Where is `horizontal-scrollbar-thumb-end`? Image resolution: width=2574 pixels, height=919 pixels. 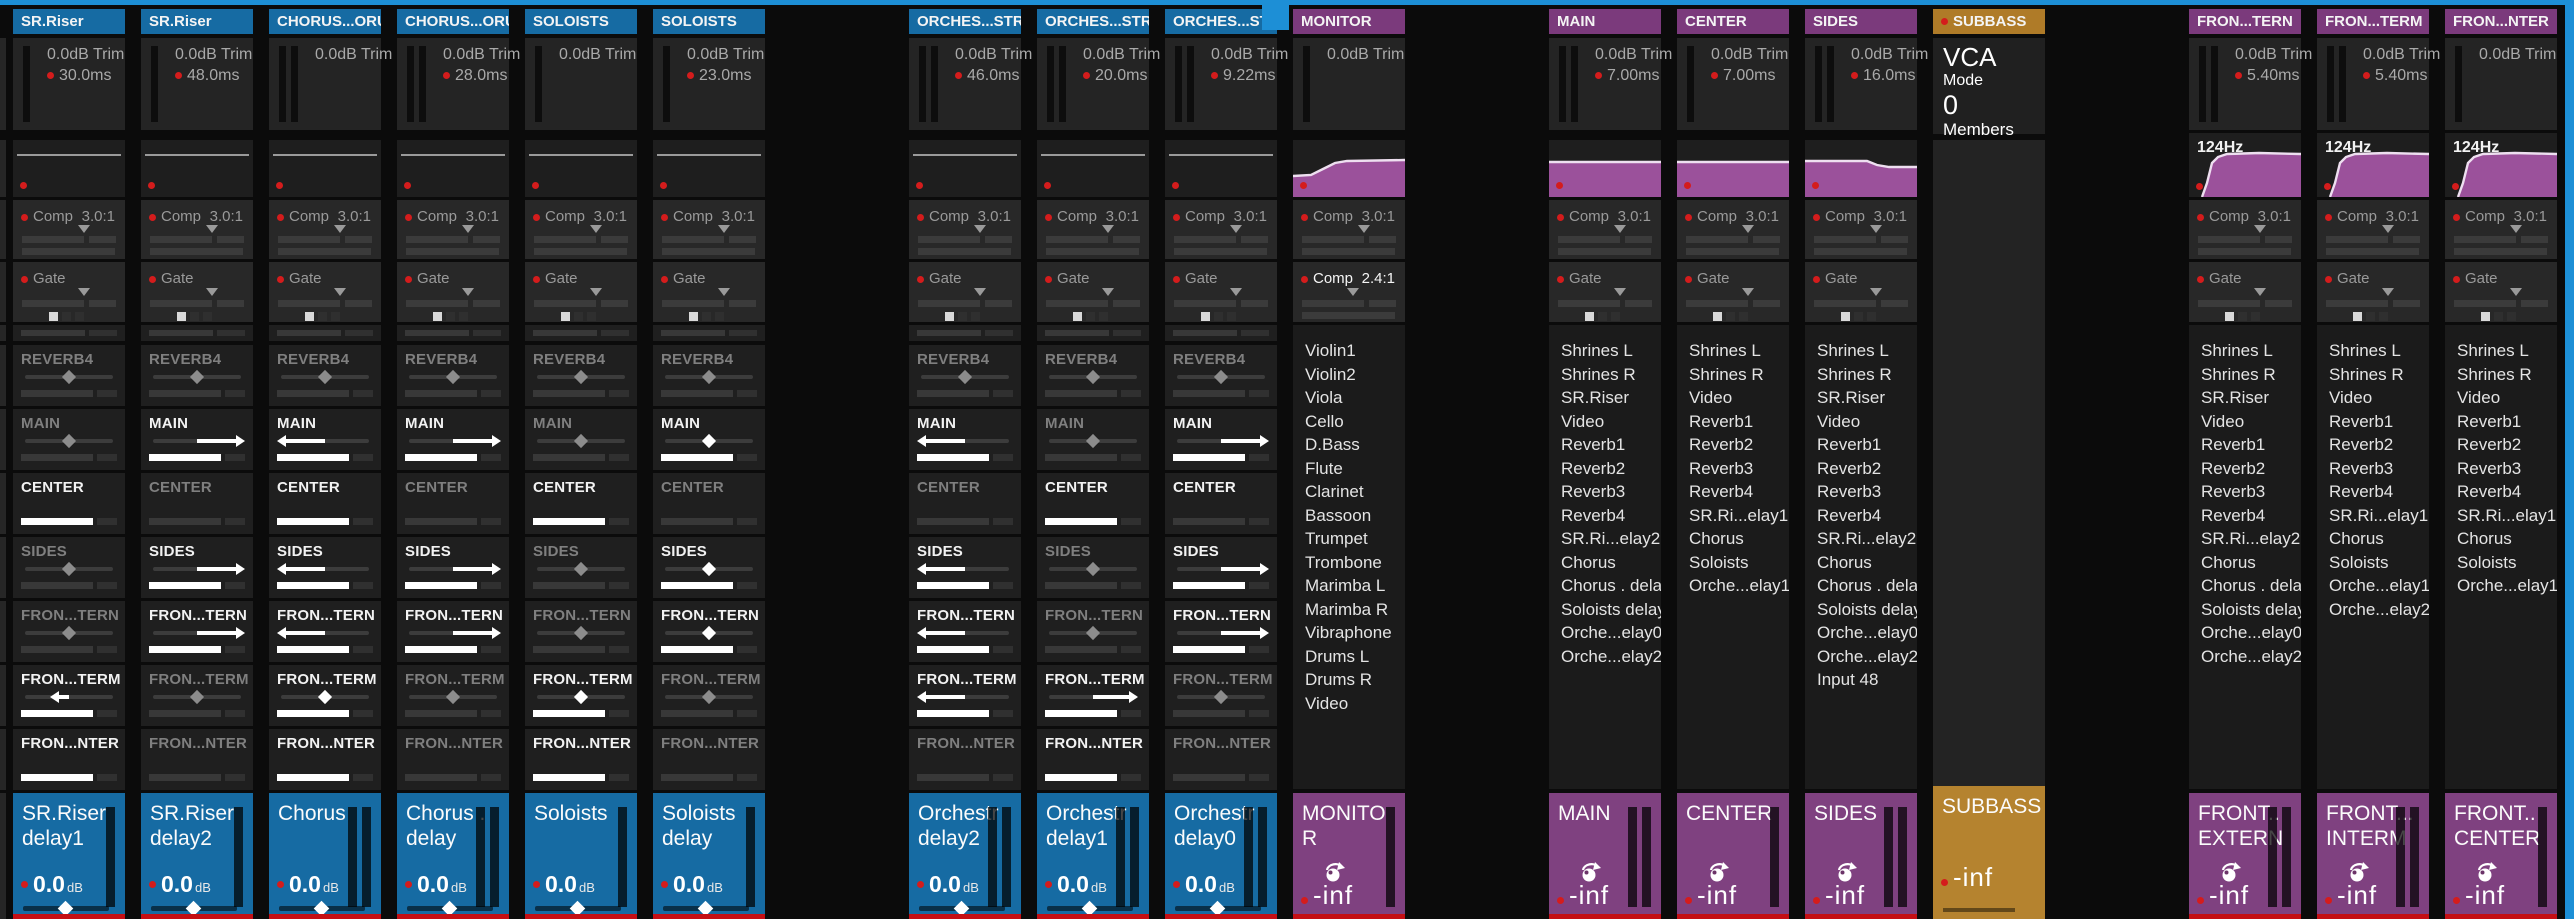 horizontal-scrollbar-thumb-end is located at coordinates (1275, 15).